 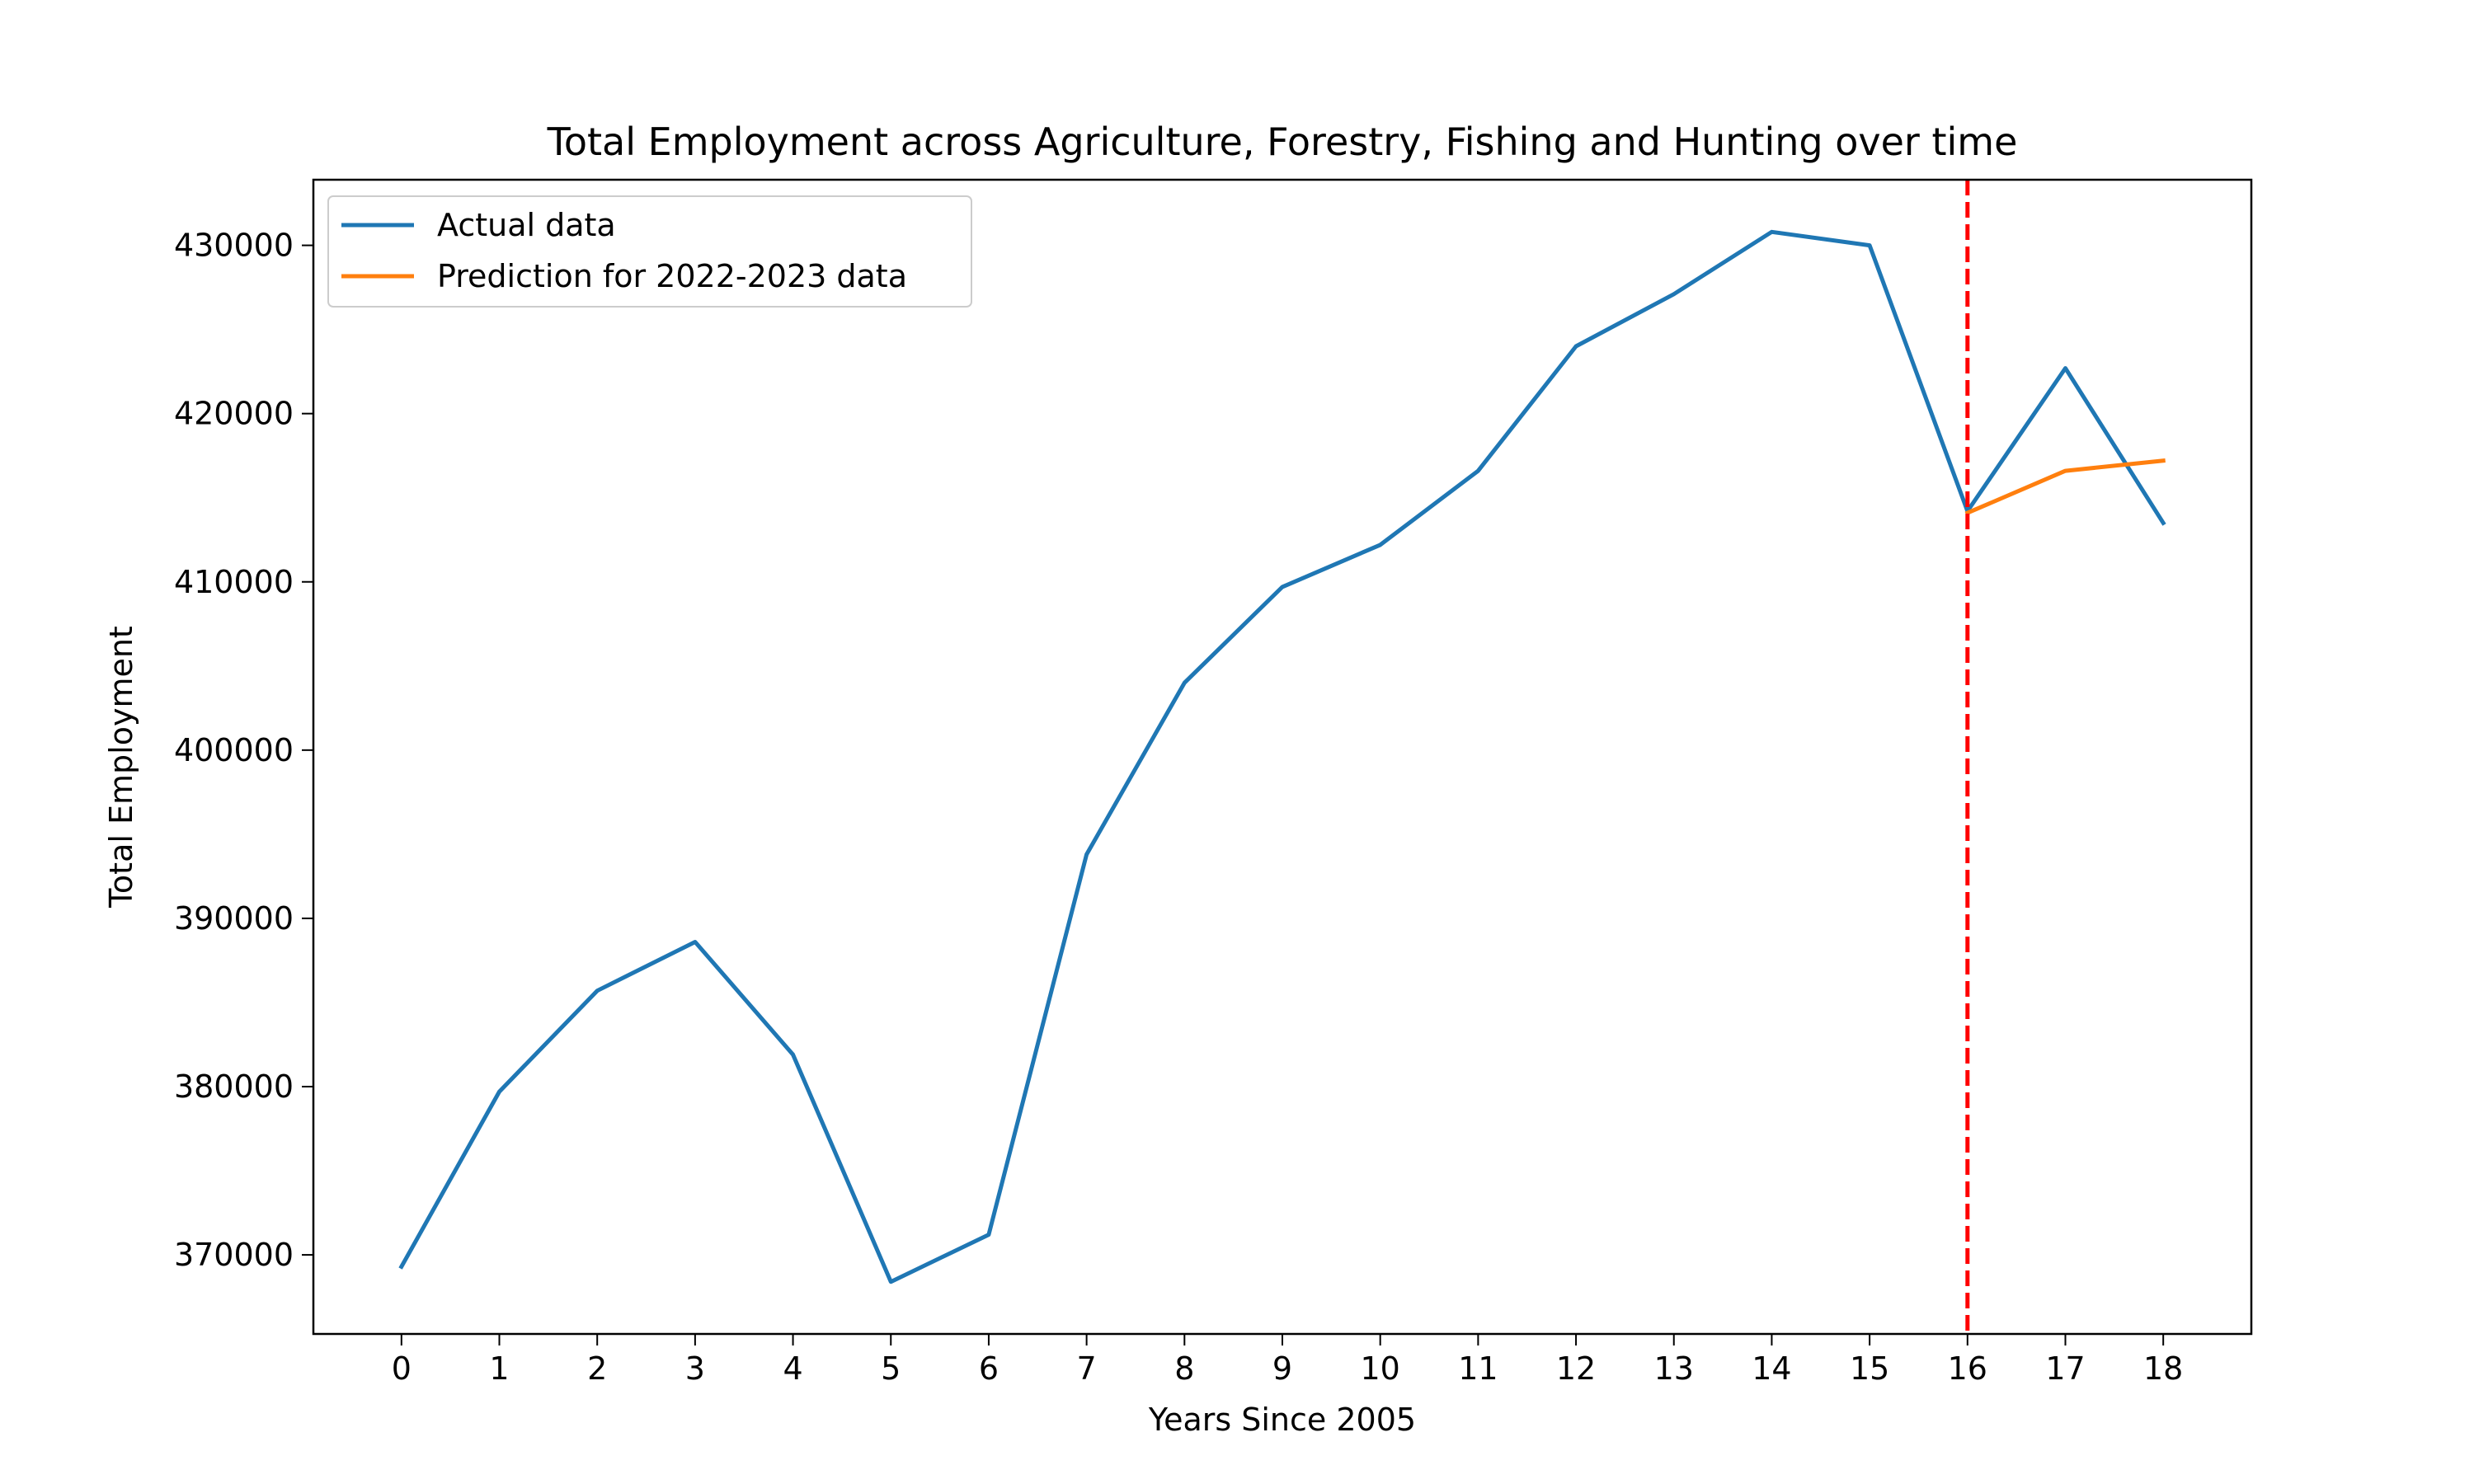 What do you see at coordinates (1087, 1368) in the screenshot?
I see `x-tick-label: 7` at bounding box center [1087, 1368].